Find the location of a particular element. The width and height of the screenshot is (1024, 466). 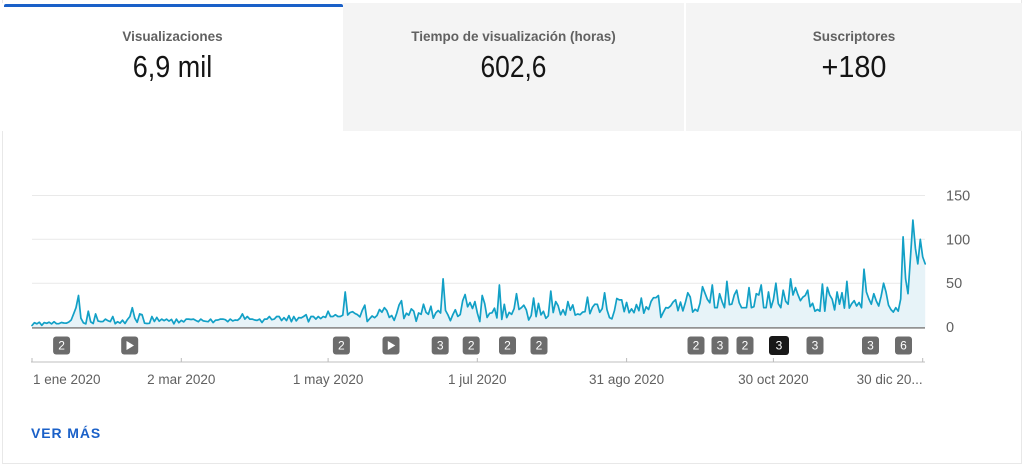

svg-text: 6 is located at coordinates (903, 346).